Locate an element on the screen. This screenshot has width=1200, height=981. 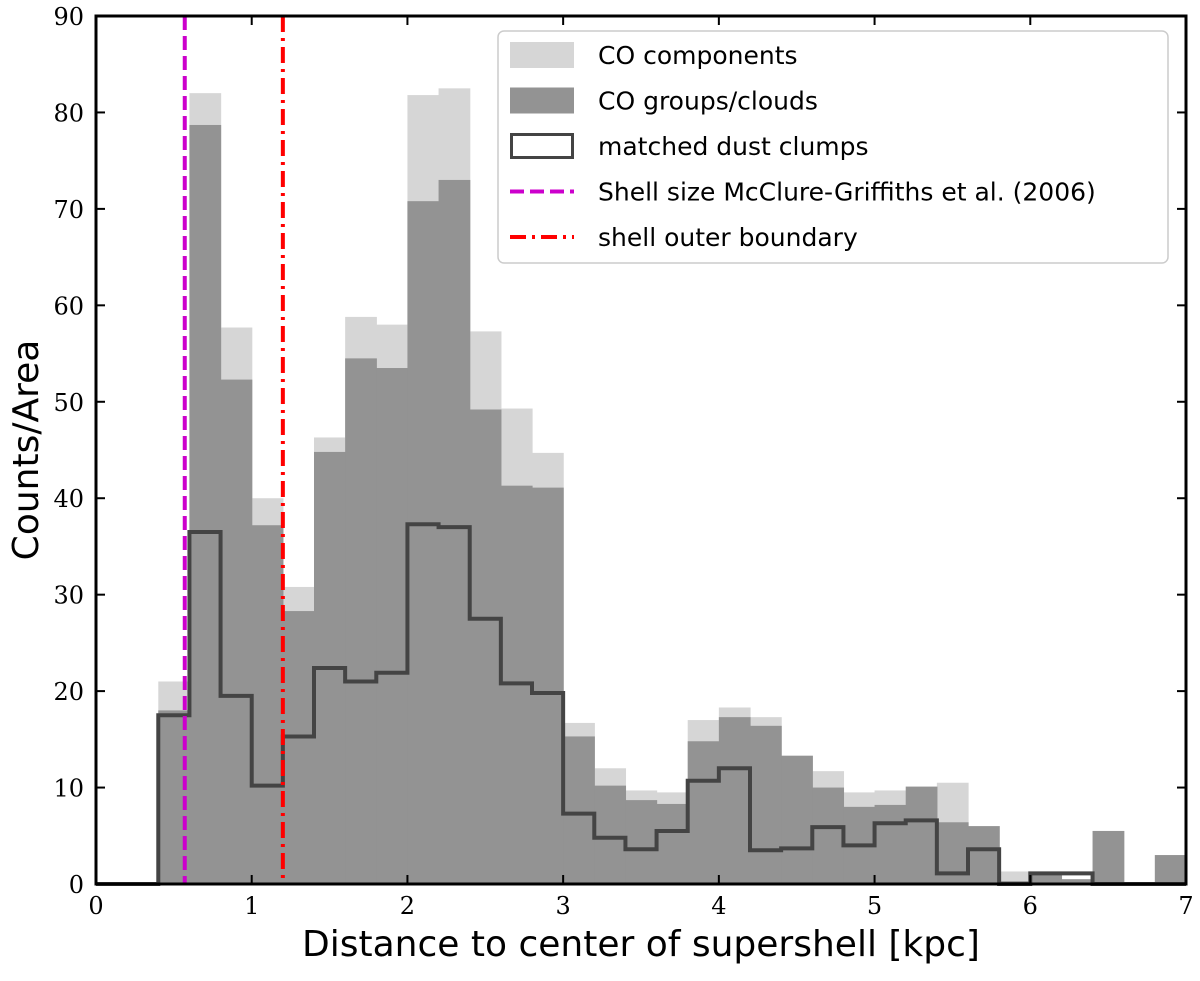
x-tick-label: 0 is located at coordinates (95, 906).